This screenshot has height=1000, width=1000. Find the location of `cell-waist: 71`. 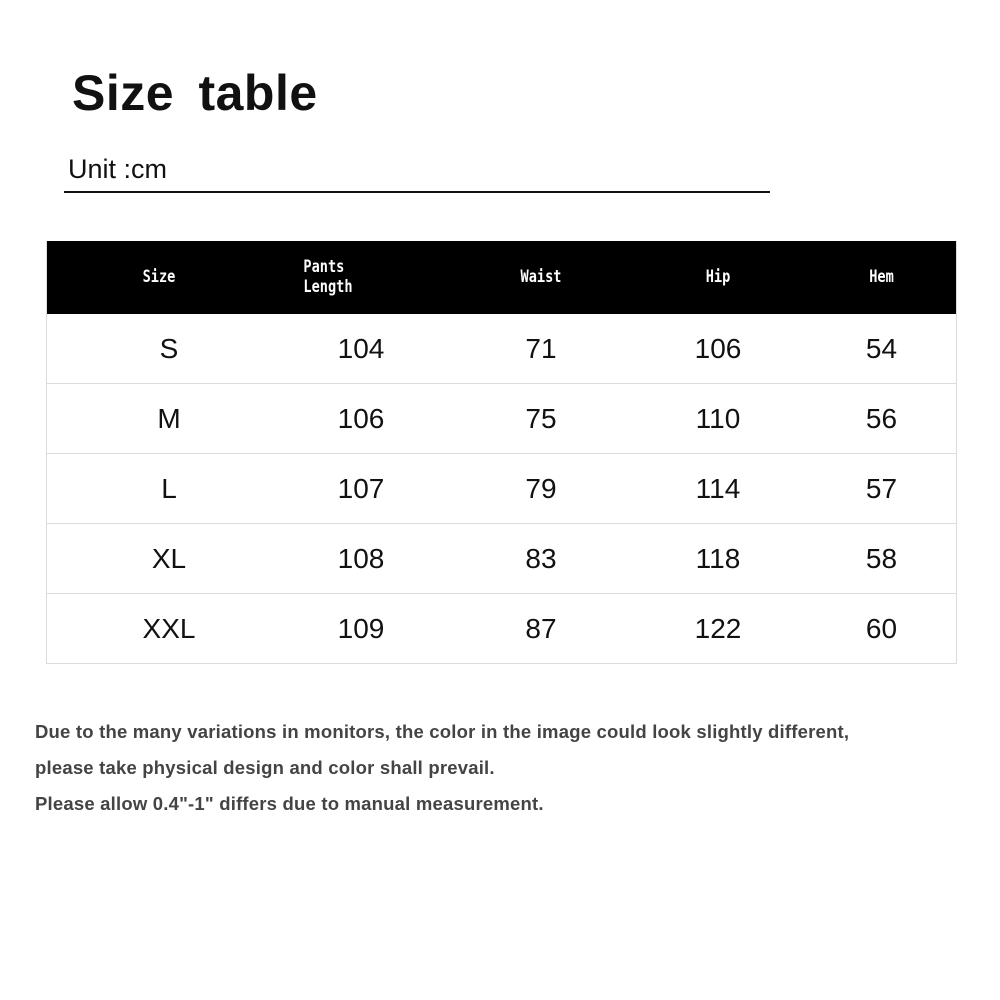

cell-waist: 71 is located at coordinates (541, 348).